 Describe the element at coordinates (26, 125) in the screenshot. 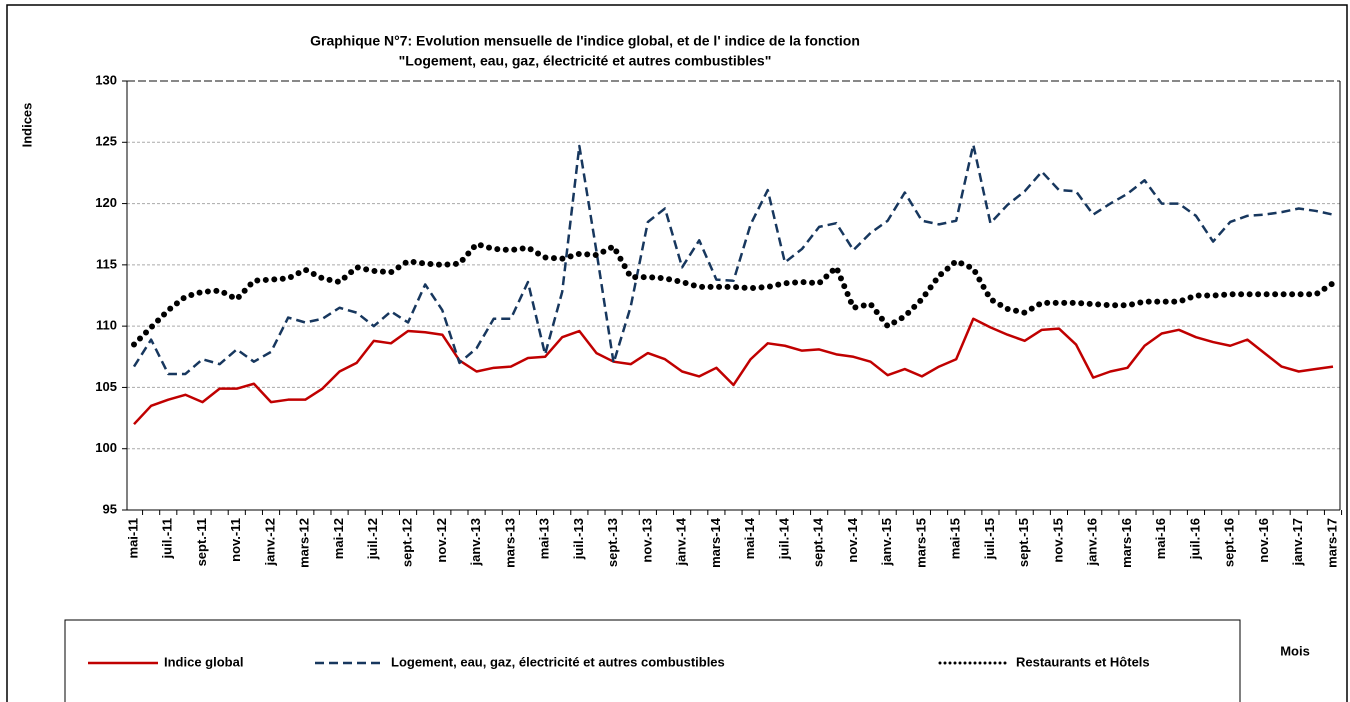

I see `y-axis-label: Indices` at that location.